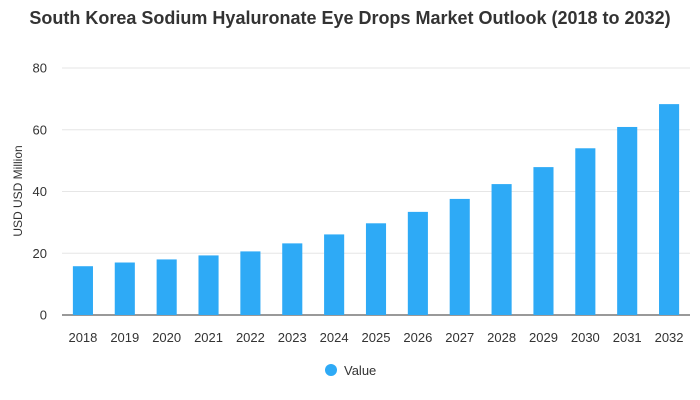  I want to click on bar-2026, so click(417, 263).